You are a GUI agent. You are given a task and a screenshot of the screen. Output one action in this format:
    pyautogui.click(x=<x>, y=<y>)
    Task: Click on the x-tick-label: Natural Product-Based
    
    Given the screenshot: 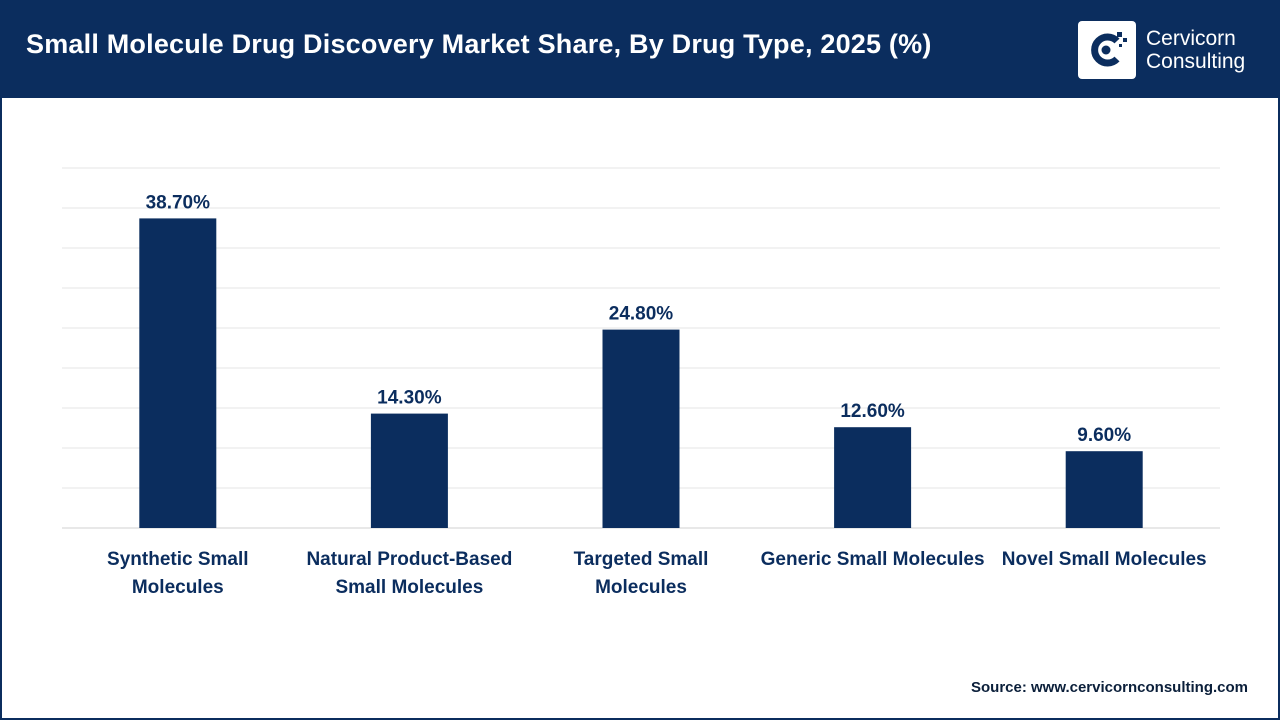 What is the action you would take?
    pyautogui.click(x=409, y=559)
    